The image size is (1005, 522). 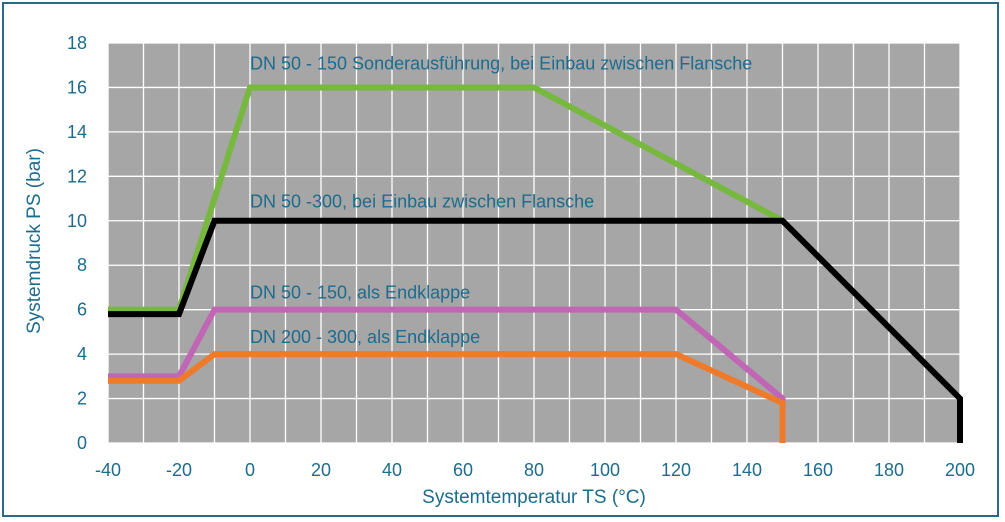 I want to click on x-tick-label: 20, so click(x=321, y=470).